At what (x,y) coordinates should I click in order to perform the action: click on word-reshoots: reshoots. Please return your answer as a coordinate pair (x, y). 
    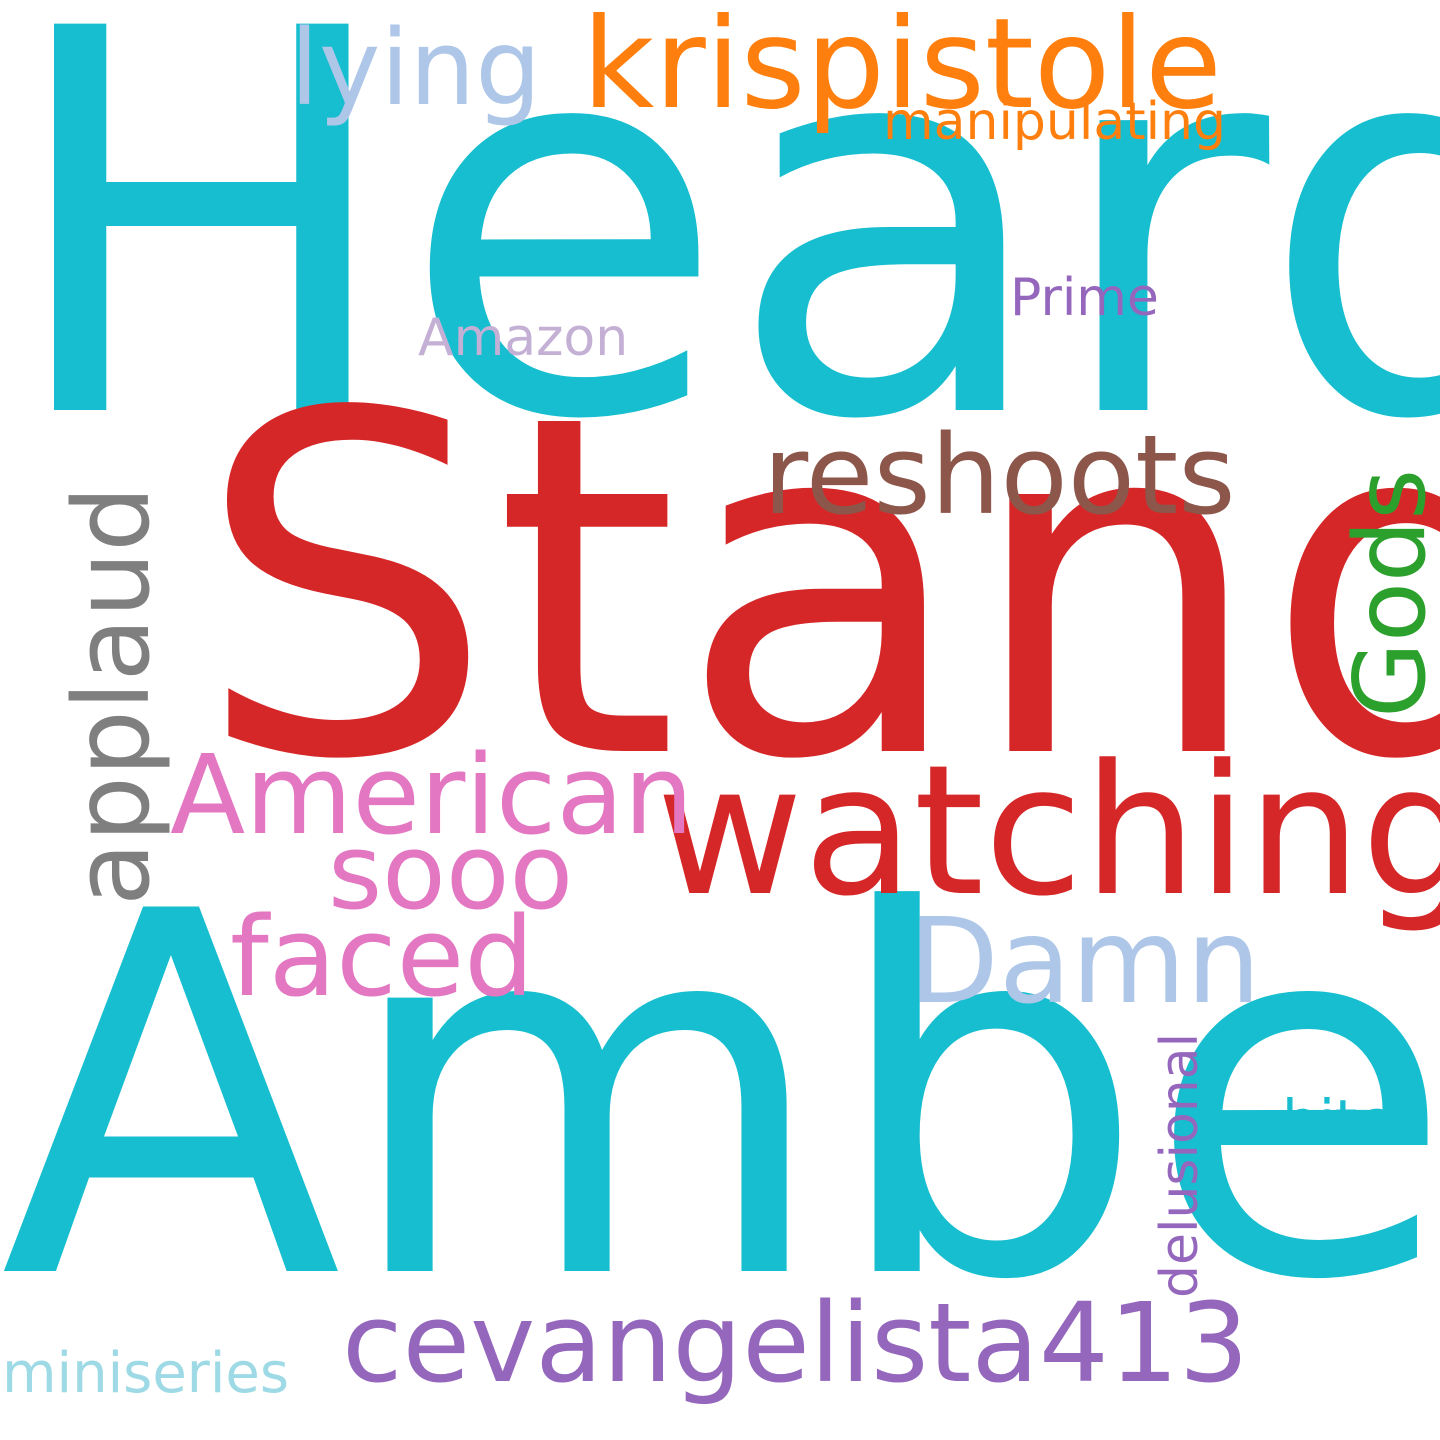
    Looking at the image, I should click on (999, 475).